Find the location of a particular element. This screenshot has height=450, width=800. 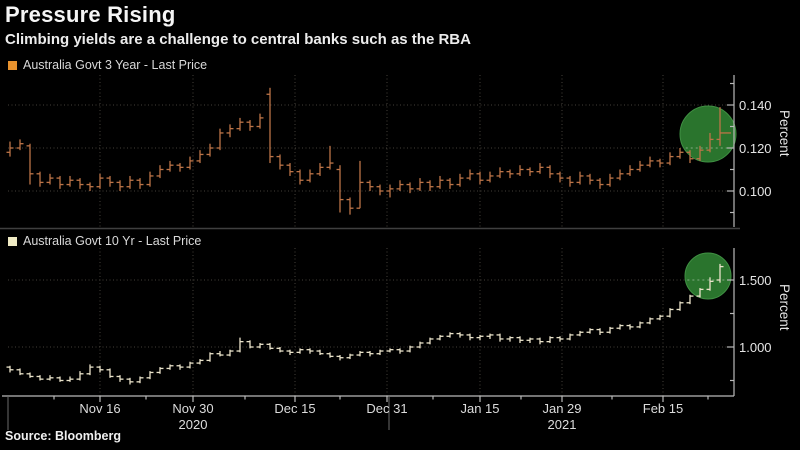

legend-10yr: Australia Govt 10 Yr - Last Price is located at coordinates (104, 241).